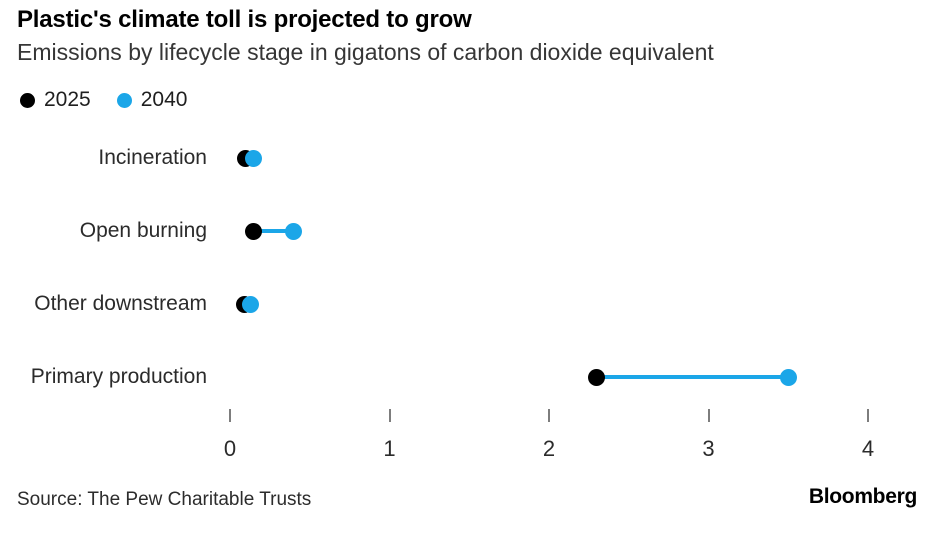  What do you see at coordinates (708, 448) in the screenshot?
I see `axis-tick-label: 3` at bounding box center [708, 448].